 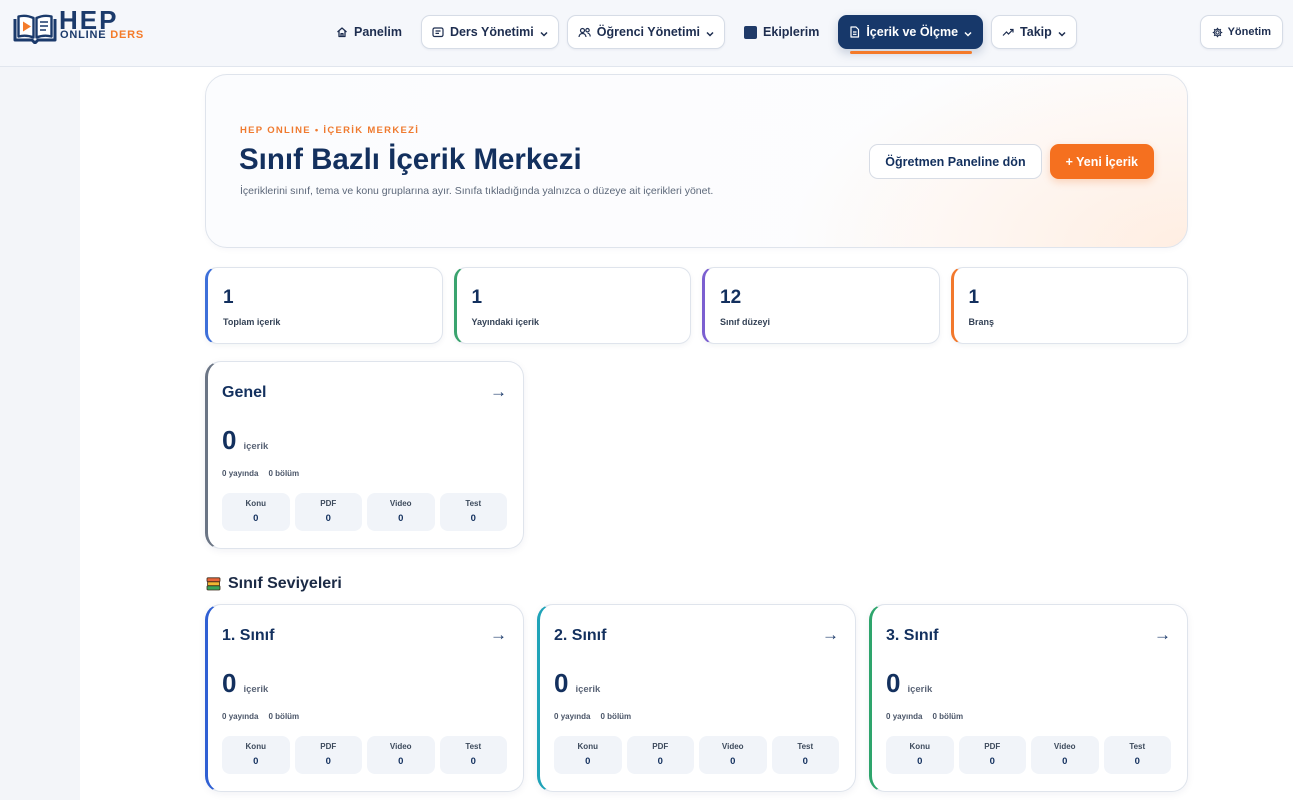 I want to click on nav-item-label: Öğrenci Yönetimi, so click(x=648, y=32).